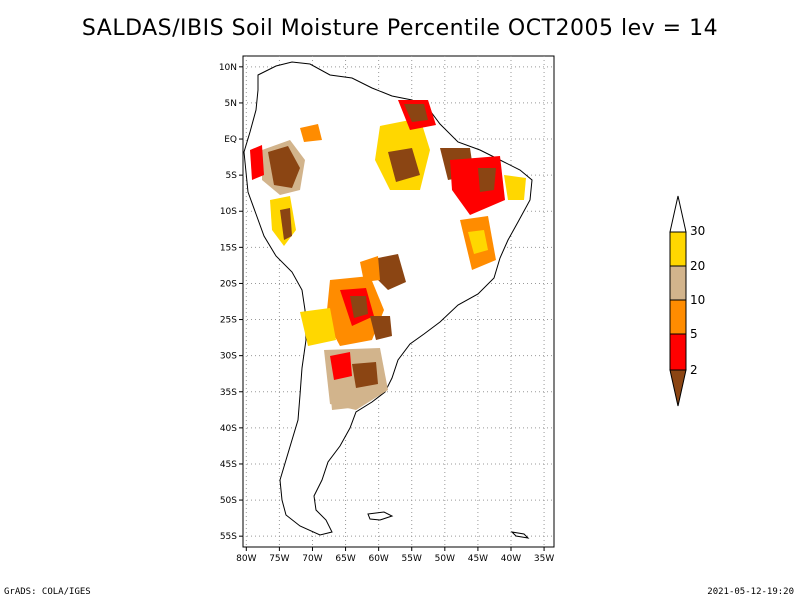 This screenshot has width=800, height=600. Describe the element at coordinates (750, 592) in the screenshot. I see `footer-timestamp: 2021-05-12-19:20` at that location.